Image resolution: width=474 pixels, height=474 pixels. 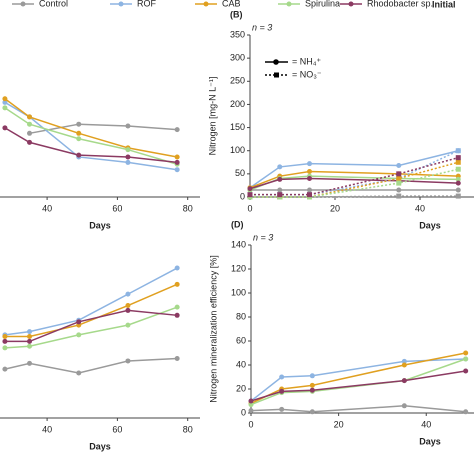 What do you see at coordinates (241, 316) in the screenshot?
I see `y-tick-label: 80` at bounding box center [241, 316].